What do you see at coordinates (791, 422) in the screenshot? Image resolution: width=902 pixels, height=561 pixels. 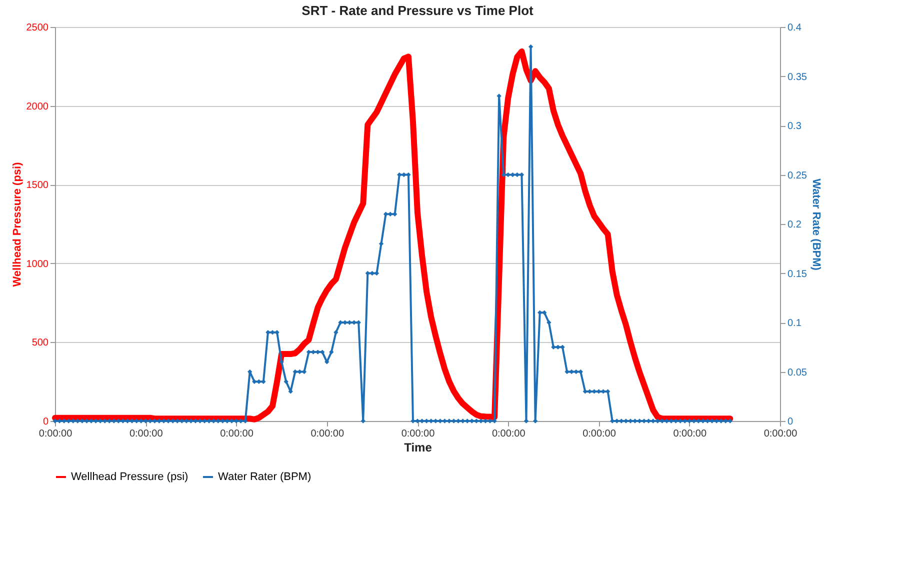 I see `y2-tick-label: 0` at bounding box center [791, 422].